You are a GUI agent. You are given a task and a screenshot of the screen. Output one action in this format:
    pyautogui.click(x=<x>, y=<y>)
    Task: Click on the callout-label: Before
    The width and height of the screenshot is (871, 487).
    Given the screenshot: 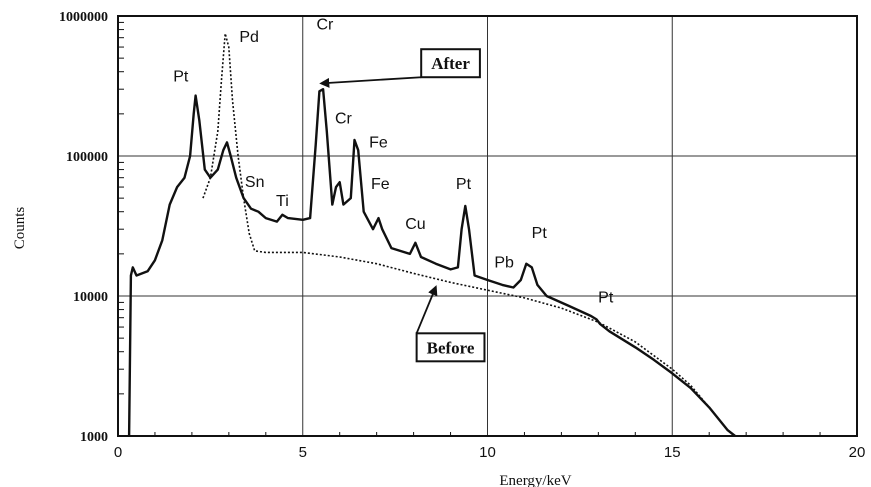 What is the action you would take?
    pyautogui.click(x=451, y=347)
    